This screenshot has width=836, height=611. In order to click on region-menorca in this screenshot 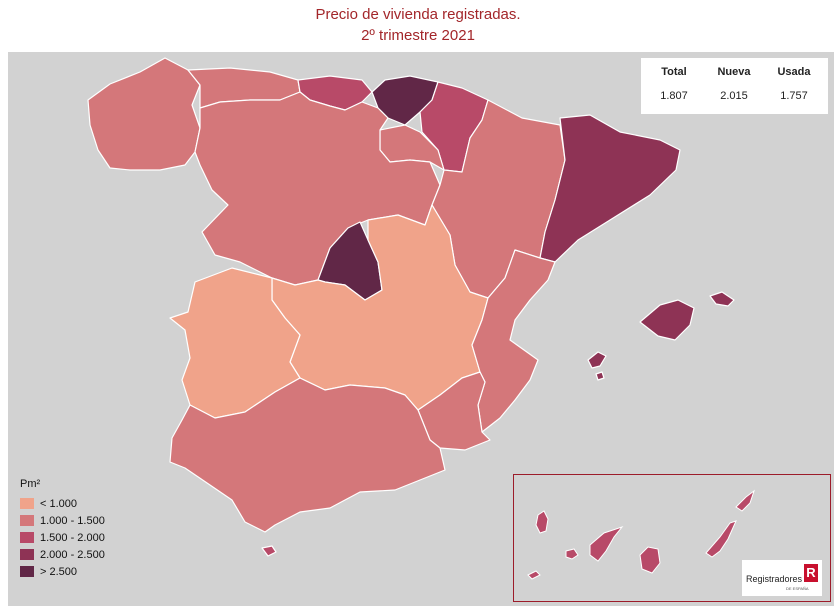, I will do `click(722, 299)`.